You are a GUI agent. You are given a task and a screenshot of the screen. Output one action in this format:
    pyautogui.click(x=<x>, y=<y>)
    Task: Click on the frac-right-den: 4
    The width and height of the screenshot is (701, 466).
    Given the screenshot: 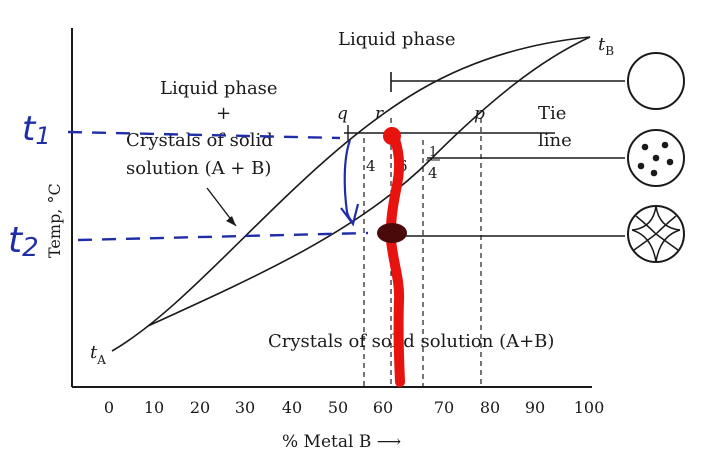 What is the action you would take?
    pyautogui.click(x=433, y=173)
    